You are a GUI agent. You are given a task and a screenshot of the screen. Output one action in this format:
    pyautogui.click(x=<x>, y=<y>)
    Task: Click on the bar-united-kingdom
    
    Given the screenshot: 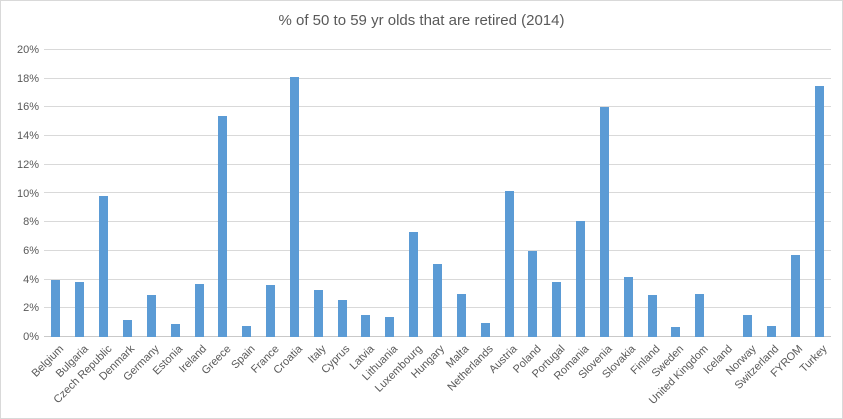 What is the action you would take?
    pyautogui.click(x=699, y=315)
    